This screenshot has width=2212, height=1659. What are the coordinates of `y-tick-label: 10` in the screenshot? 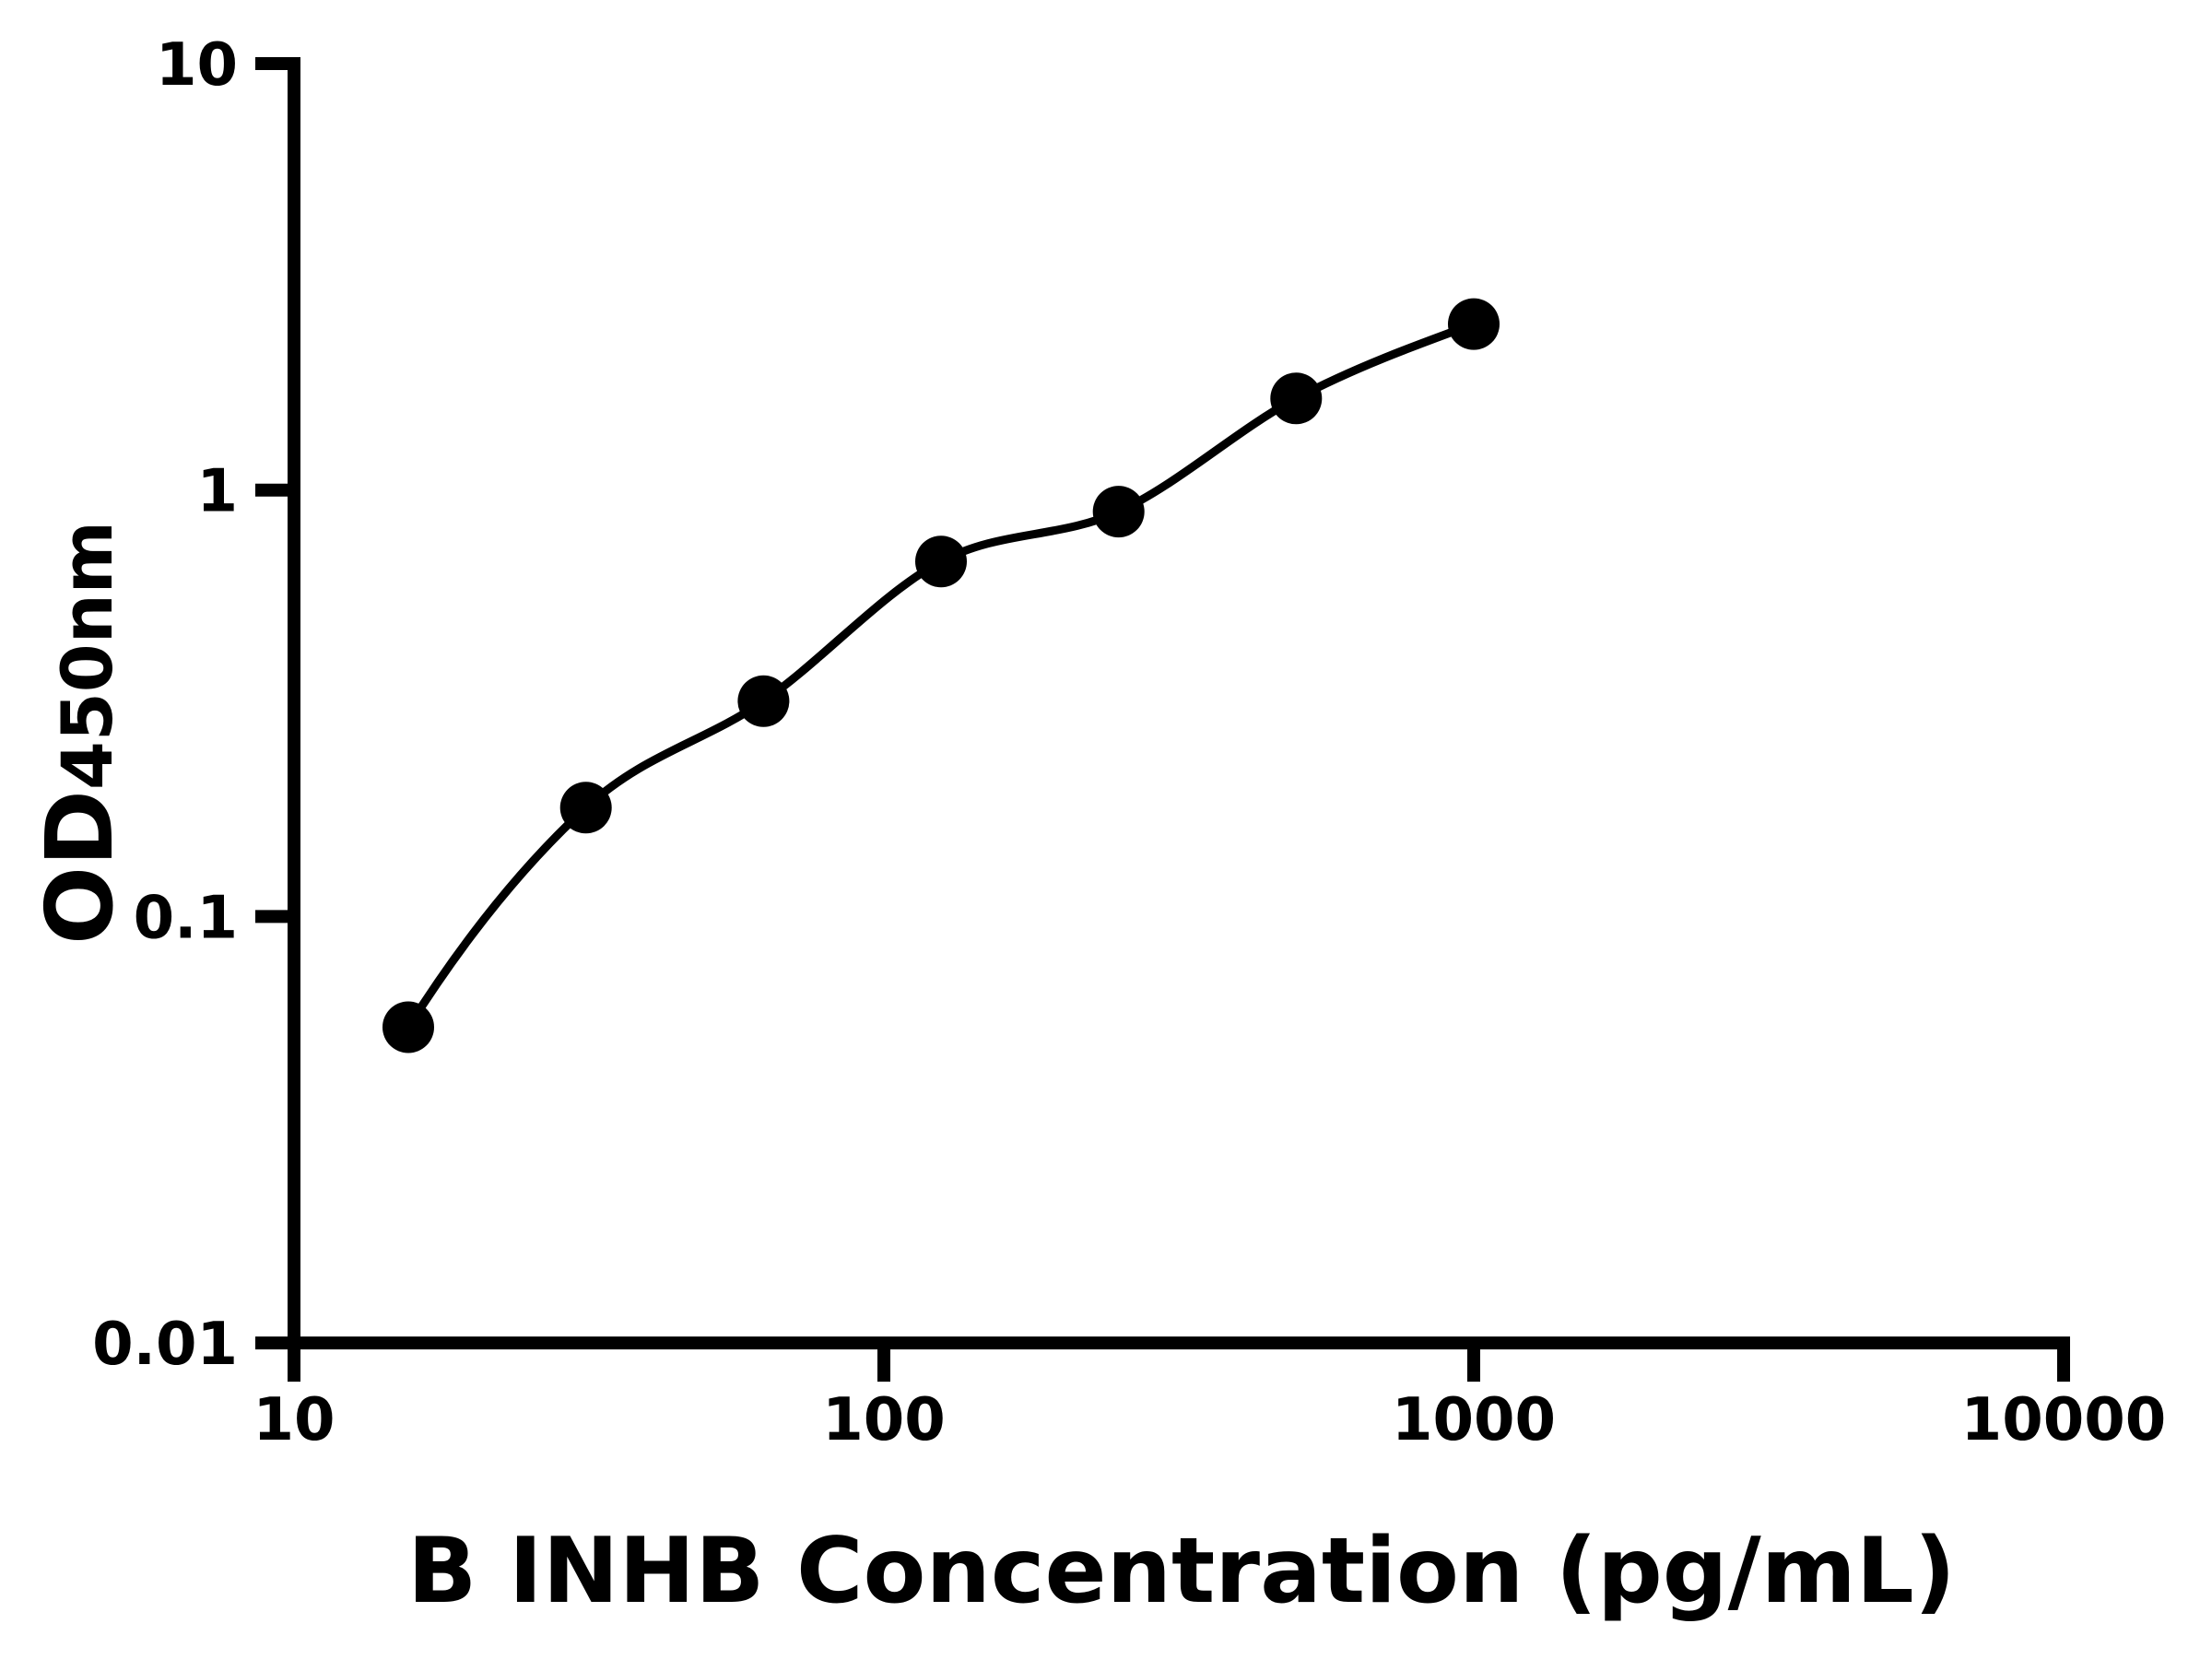 It's located at (197, 65).